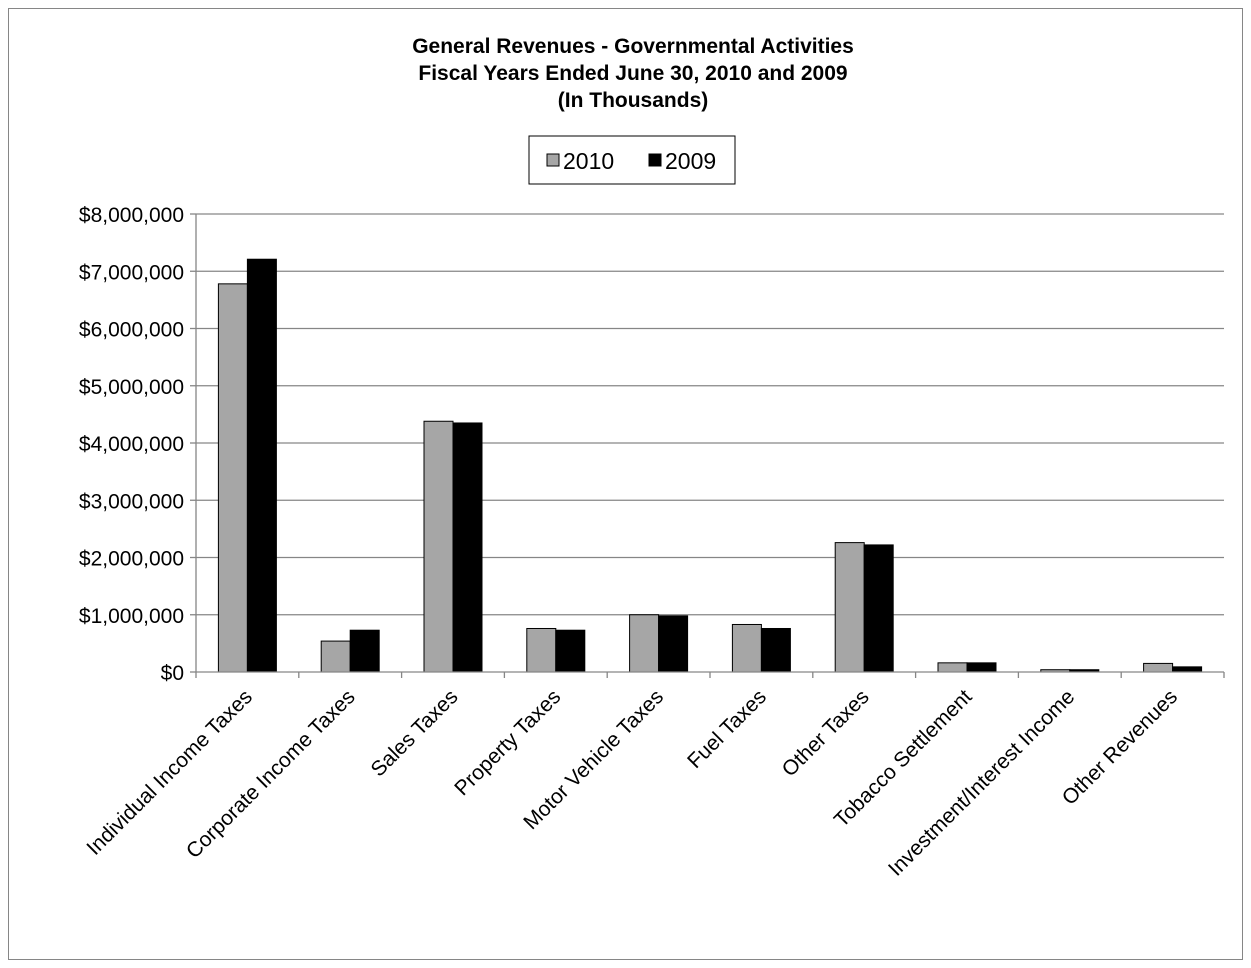 Image resolution: width=1251 pixels, height=968 pixels. I want to click on x-category-label: Other Taxes, so click(826, 733).